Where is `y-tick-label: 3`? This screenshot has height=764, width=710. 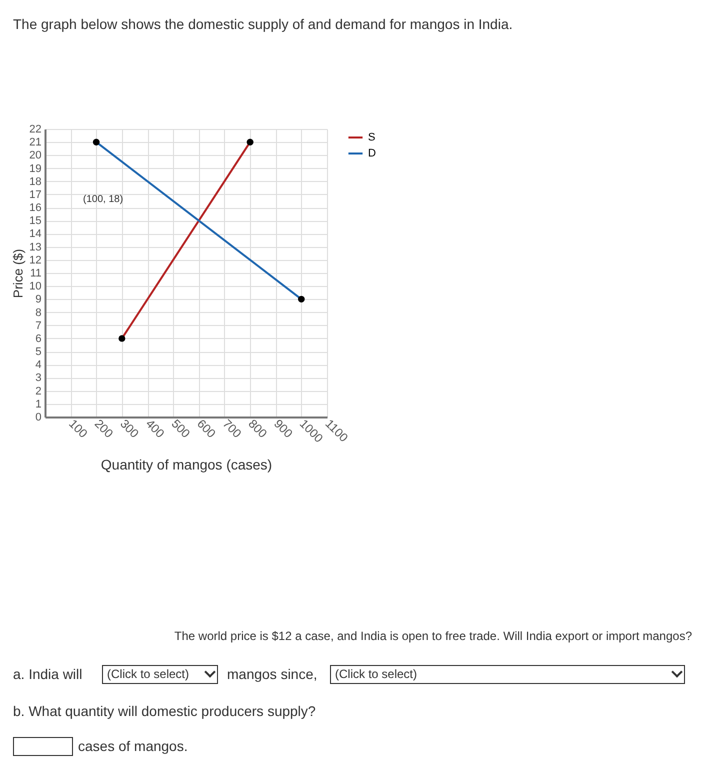
y-tick-label: 3 is located at coordinates (38, 378).